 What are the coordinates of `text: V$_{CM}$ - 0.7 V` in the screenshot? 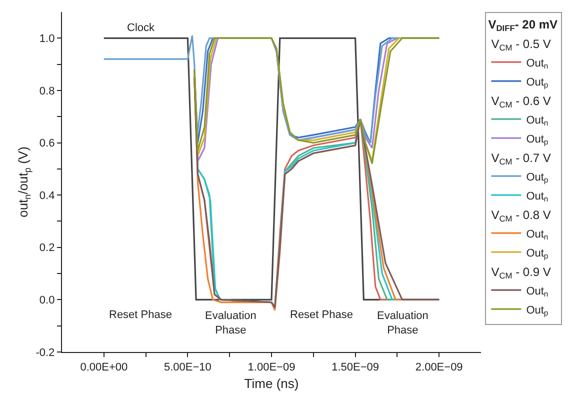 It's located at (521, 158).